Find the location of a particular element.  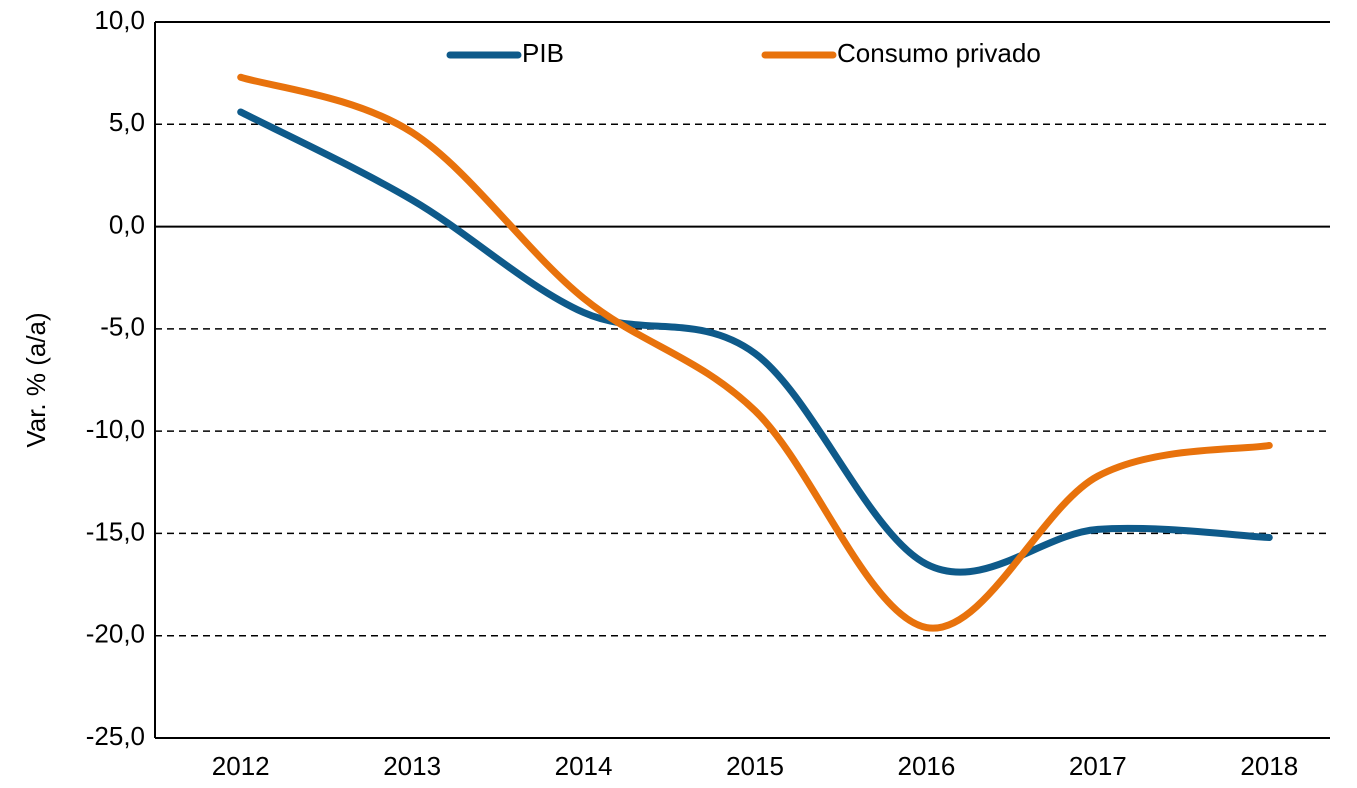

y-tick-label: -15,0 is located at coordinates (115, 531).